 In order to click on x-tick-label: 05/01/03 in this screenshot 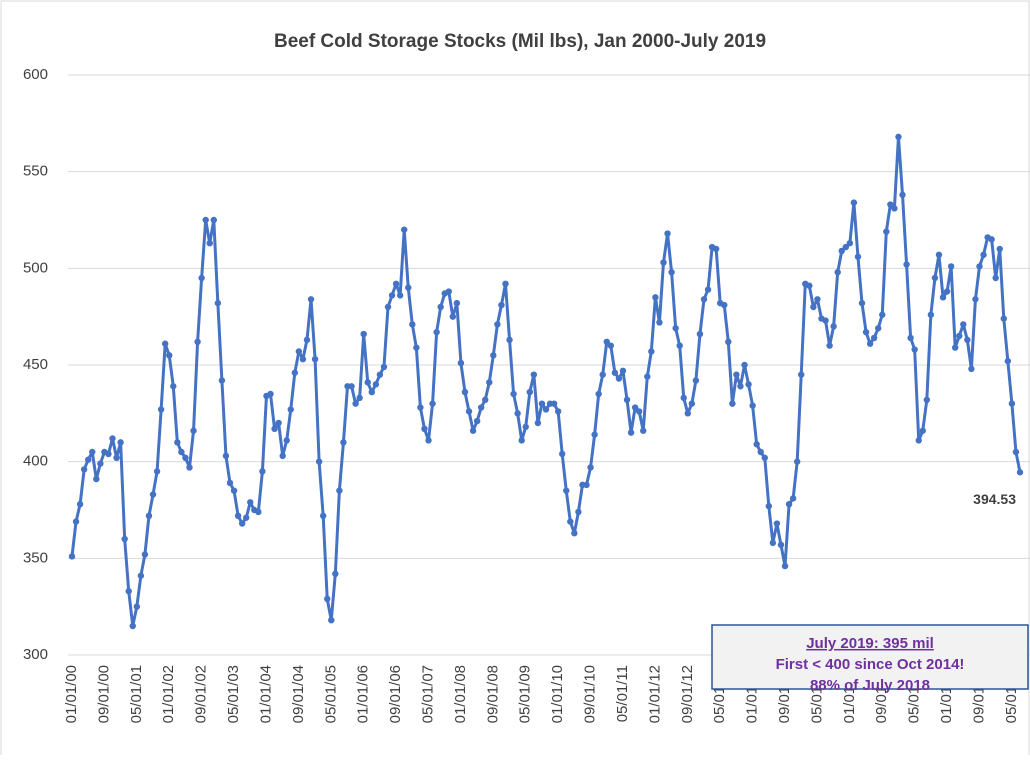, I will do `click(233, 694)`.